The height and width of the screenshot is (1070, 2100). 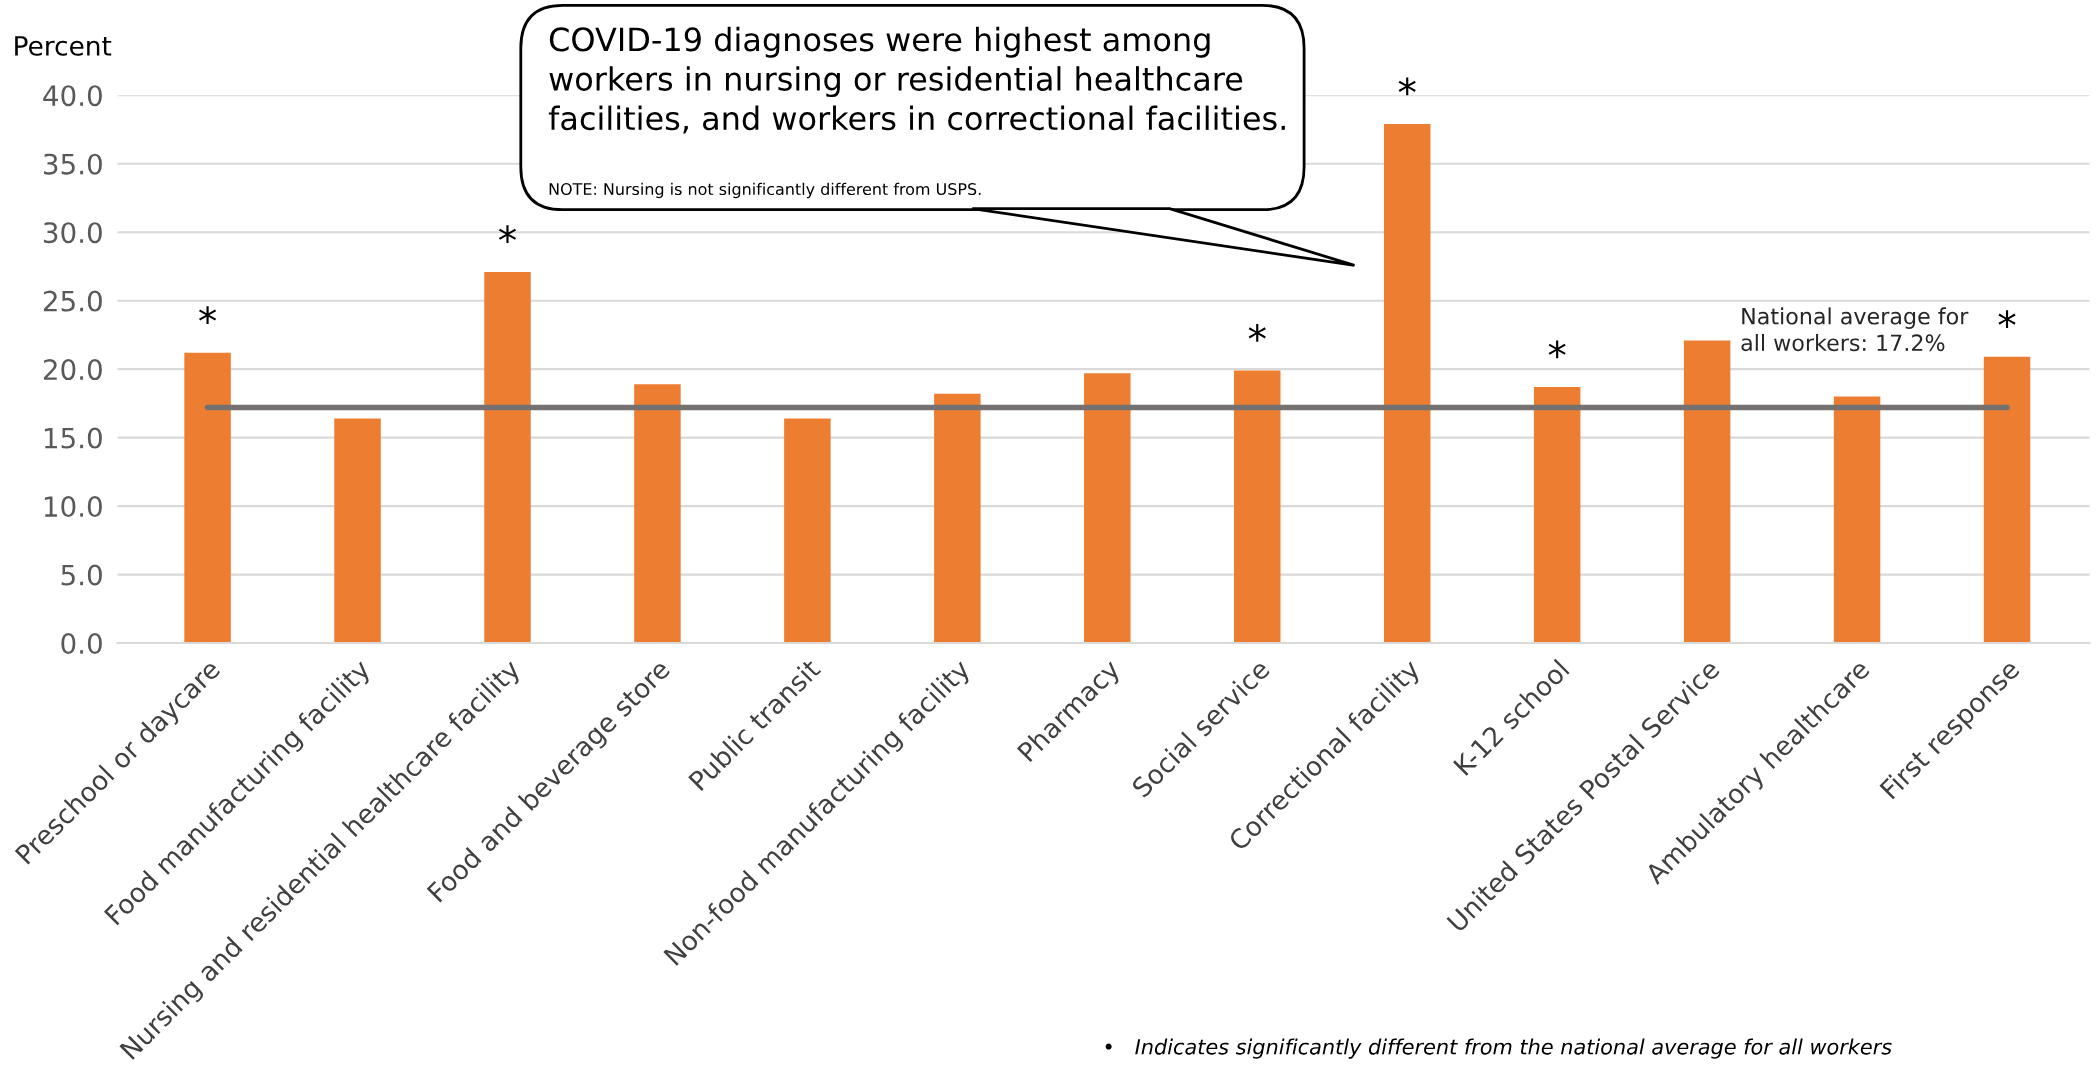 What do you see at coordinates (1498, 1048) in the screenshot?
I see `text: • Indicates significantly different from the national average for all workers` at bounding box center [1498, 1048].